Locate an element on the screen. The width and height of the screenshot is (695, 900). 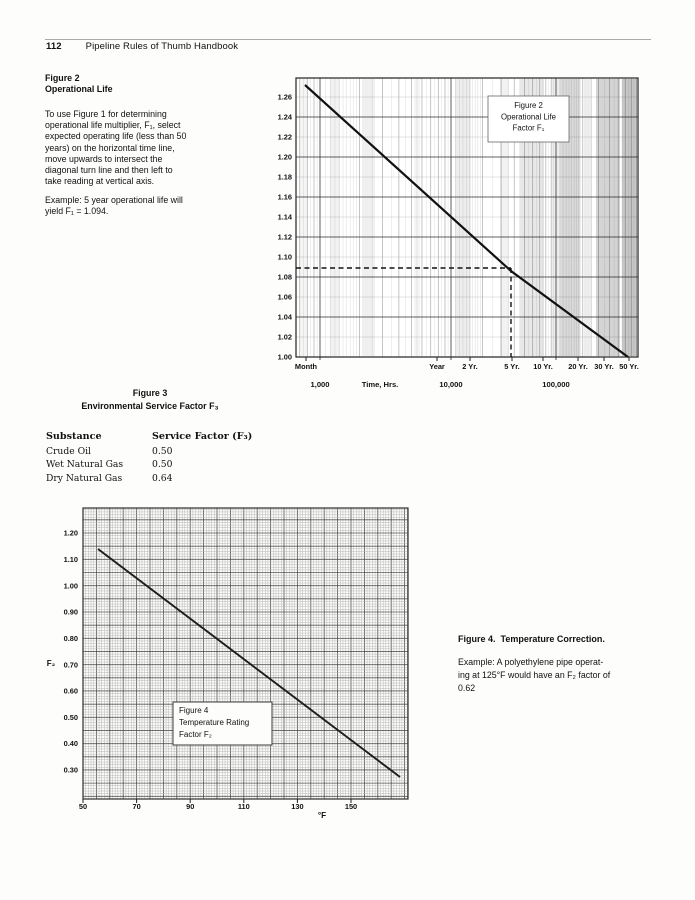
f1-factor-line is located at coordinates (466, 221).